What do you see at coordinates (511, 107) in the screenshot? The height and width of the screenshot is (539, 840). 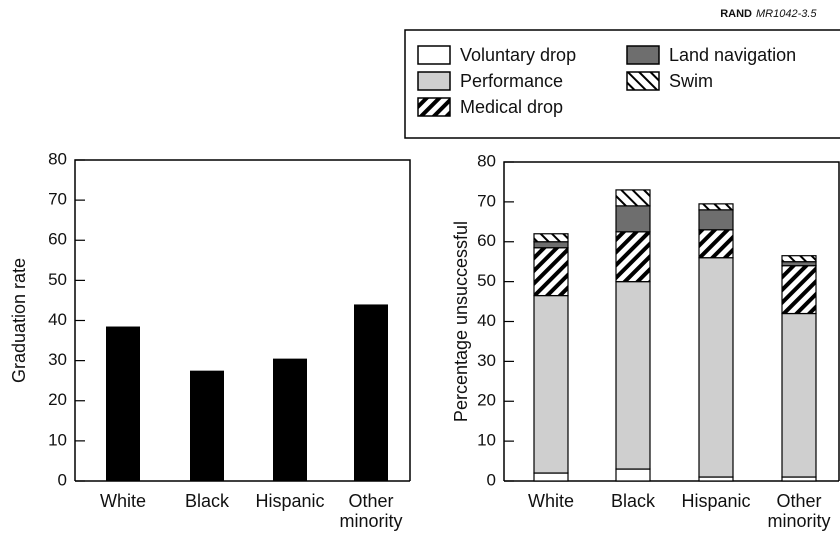 I see `legend-label: Medical drop` at bounding box center [511, 107].